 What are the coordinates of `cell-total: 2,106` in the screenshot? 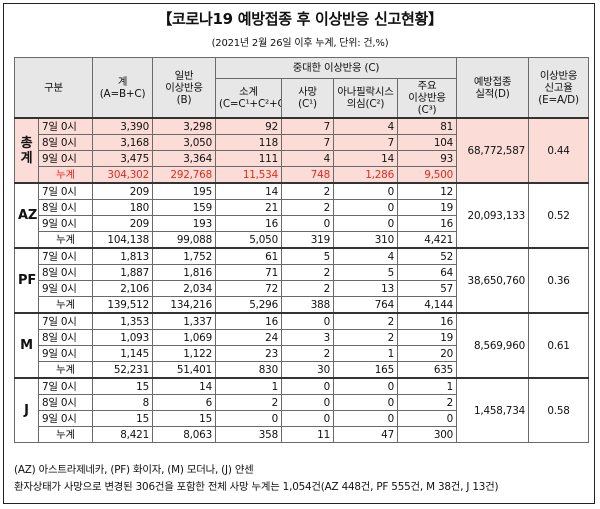 It's located at (122, 288).